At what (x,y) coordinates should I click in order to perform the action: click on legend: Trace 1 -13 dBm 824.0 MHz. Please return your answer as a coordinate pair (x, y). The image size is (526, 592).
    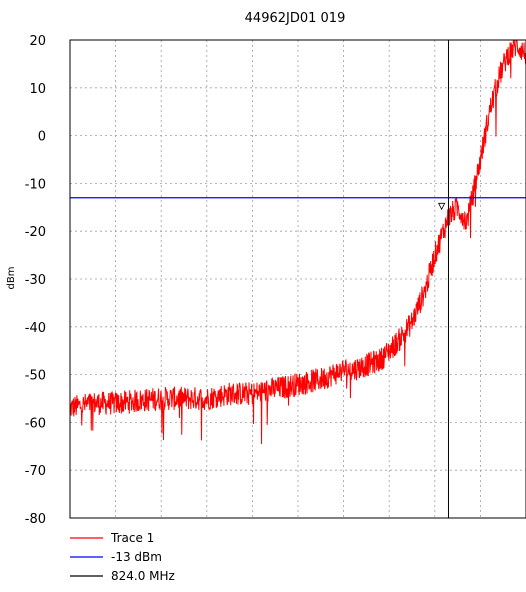
    Looking at the image, I should click on (122, 557).